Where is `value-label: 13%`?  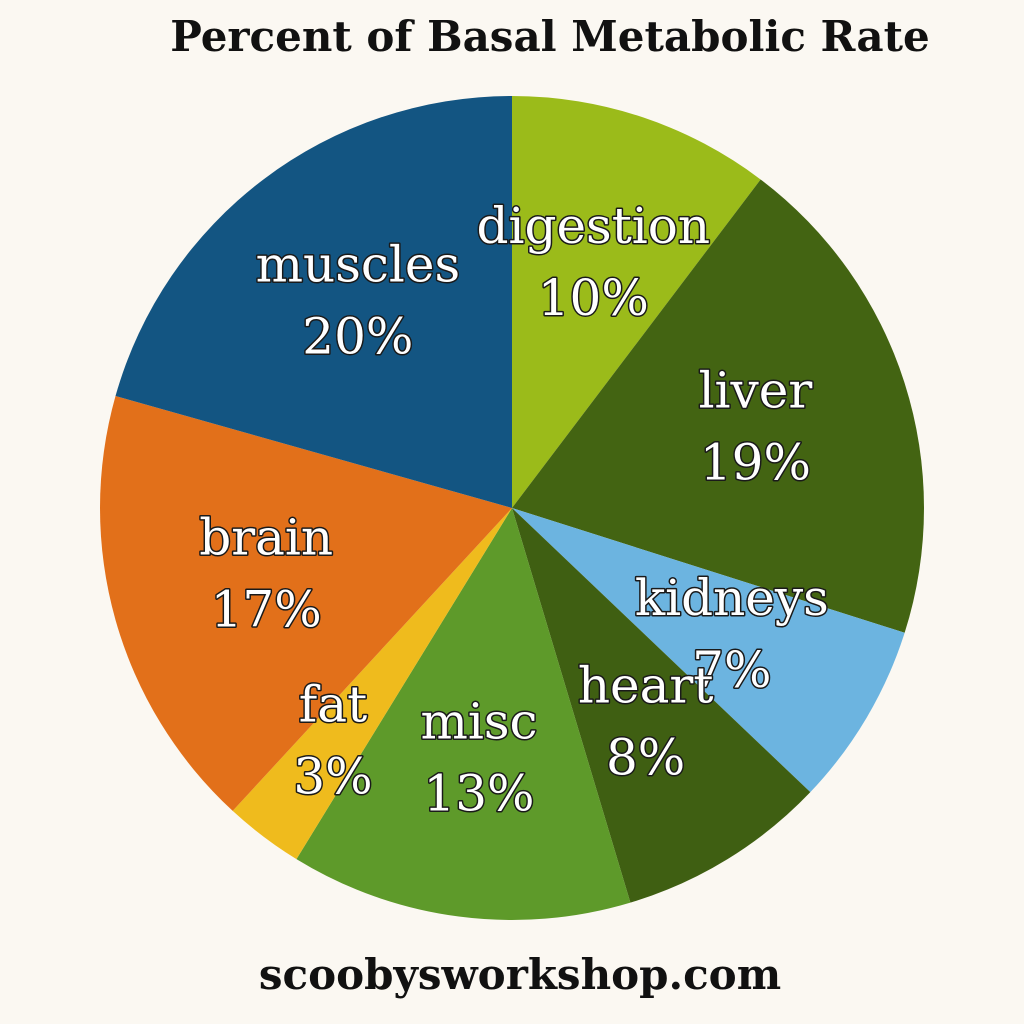
value-label: 13% is located at coordinates (478, 793).